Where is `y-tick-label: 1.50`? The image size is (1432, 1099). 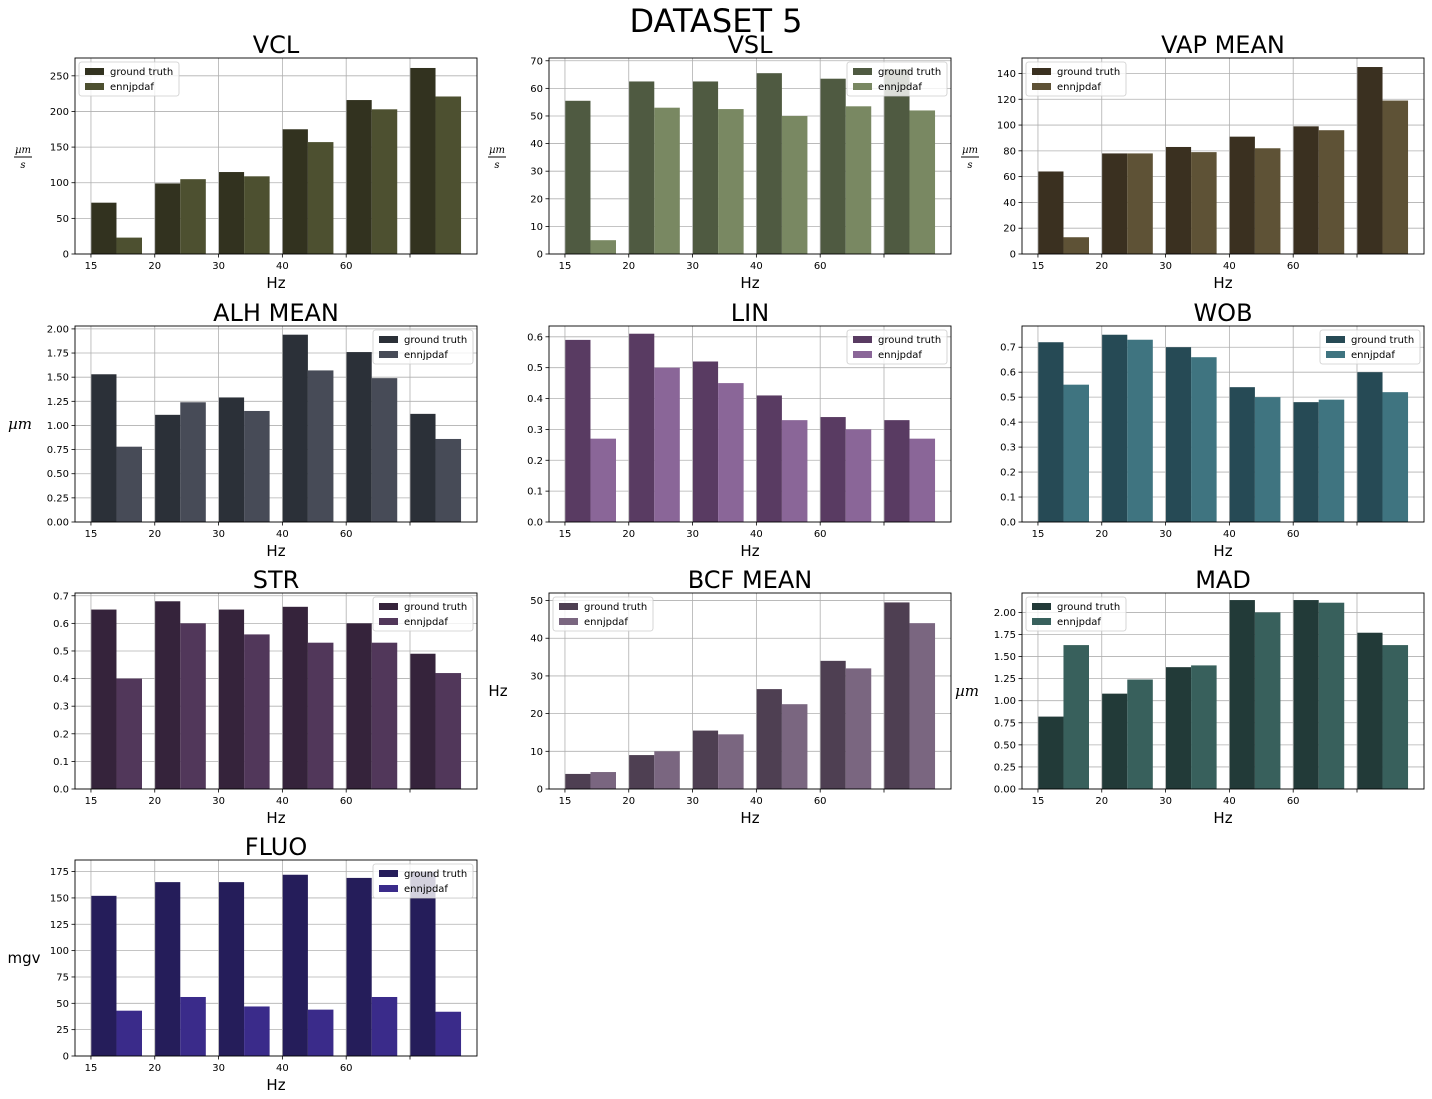
y-tick-label: 1.50 is located at coordinates (1005, 657).